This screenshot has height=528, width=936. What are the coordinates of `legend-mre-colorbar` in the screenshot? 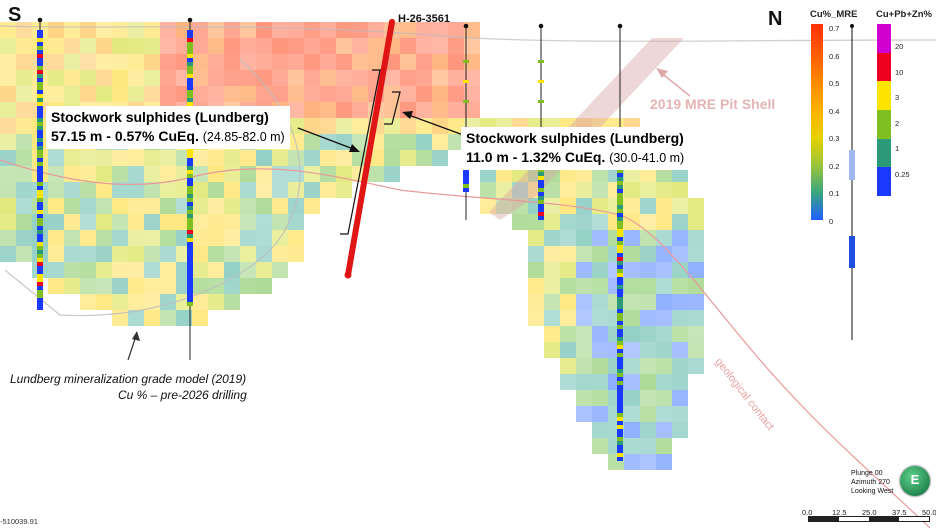 It's located at (817, 122).